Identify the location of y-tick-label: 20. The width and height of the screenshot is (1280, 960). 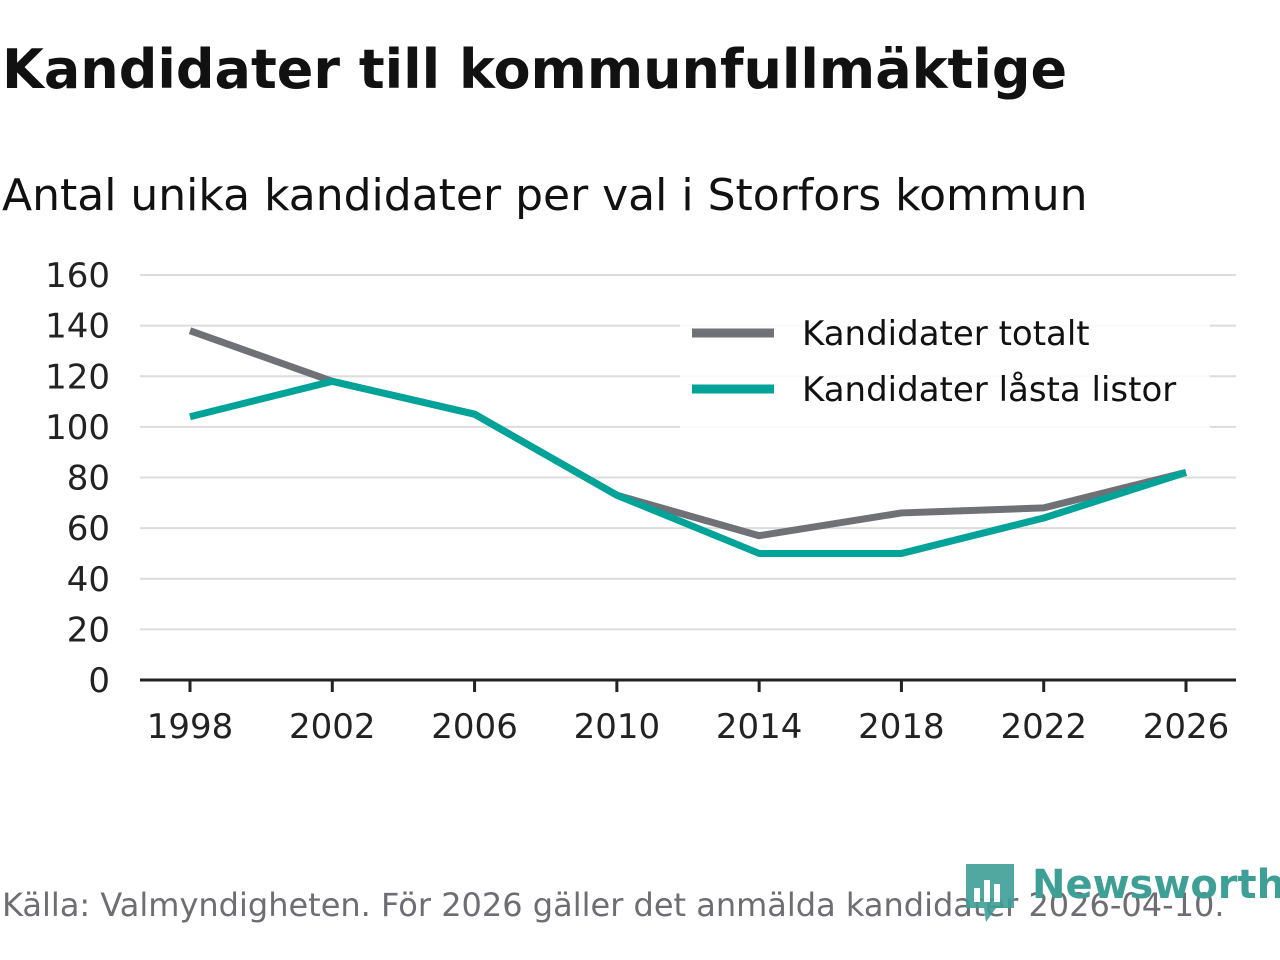
(88, 630).